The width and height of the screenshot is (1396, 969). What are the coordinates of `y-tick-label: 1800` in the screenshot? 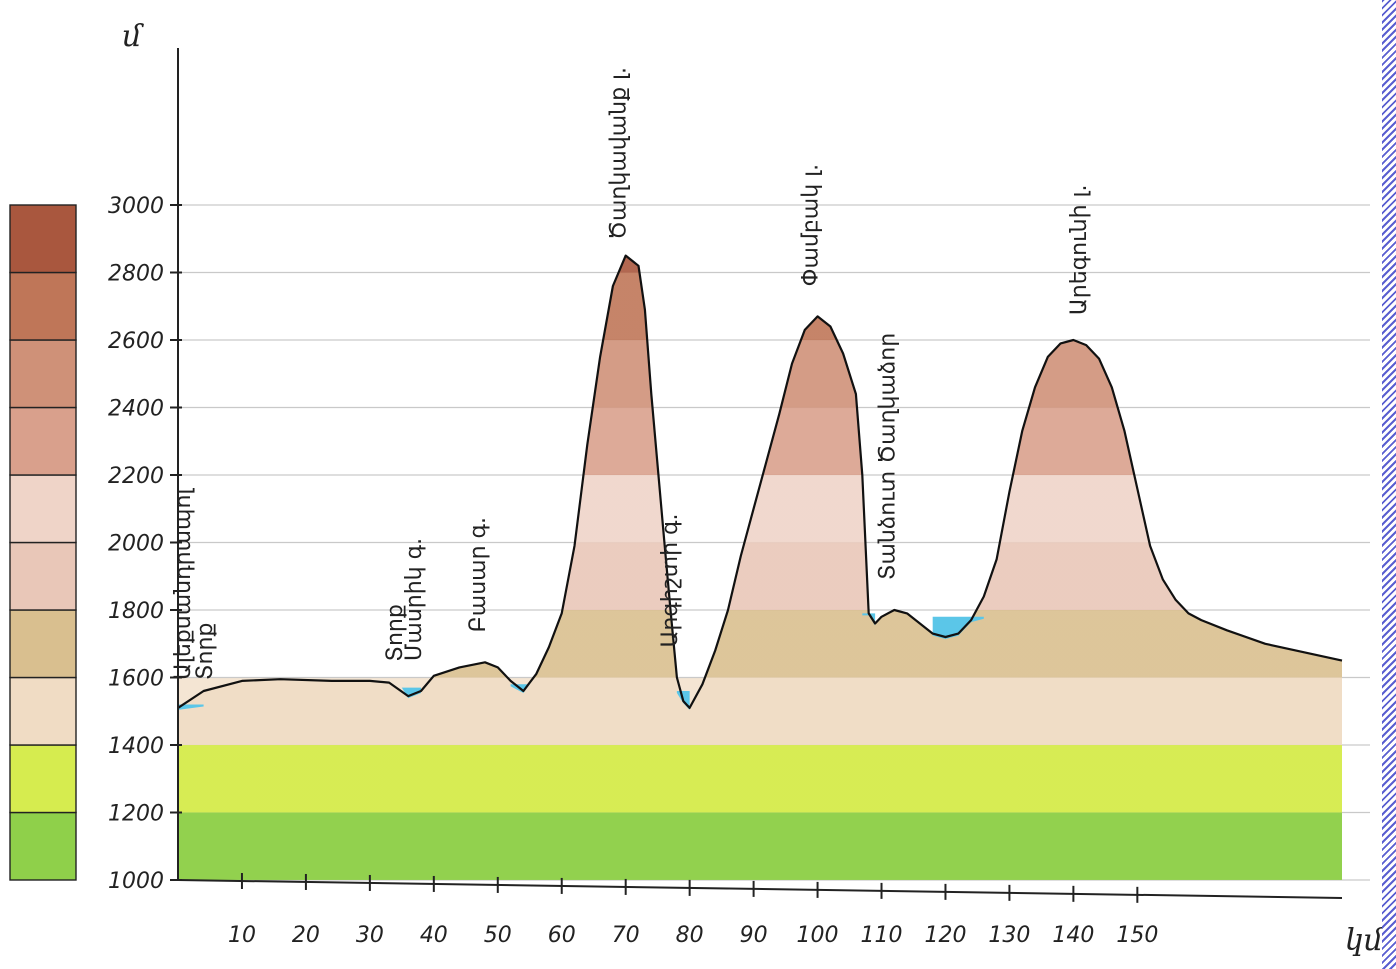 It's located at (136, 611).